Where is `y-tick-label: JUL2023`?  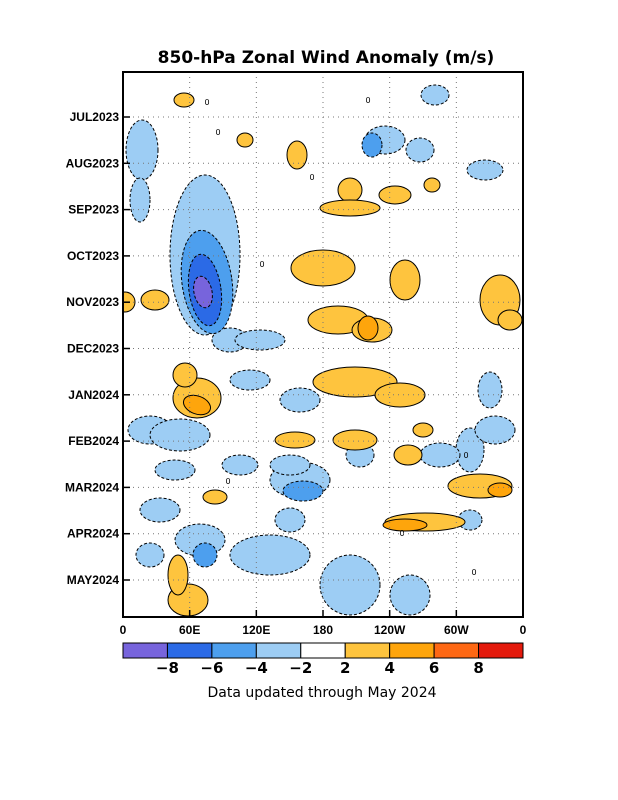
y-tick-label: JUL2023 is located at coordinates (95, 117).